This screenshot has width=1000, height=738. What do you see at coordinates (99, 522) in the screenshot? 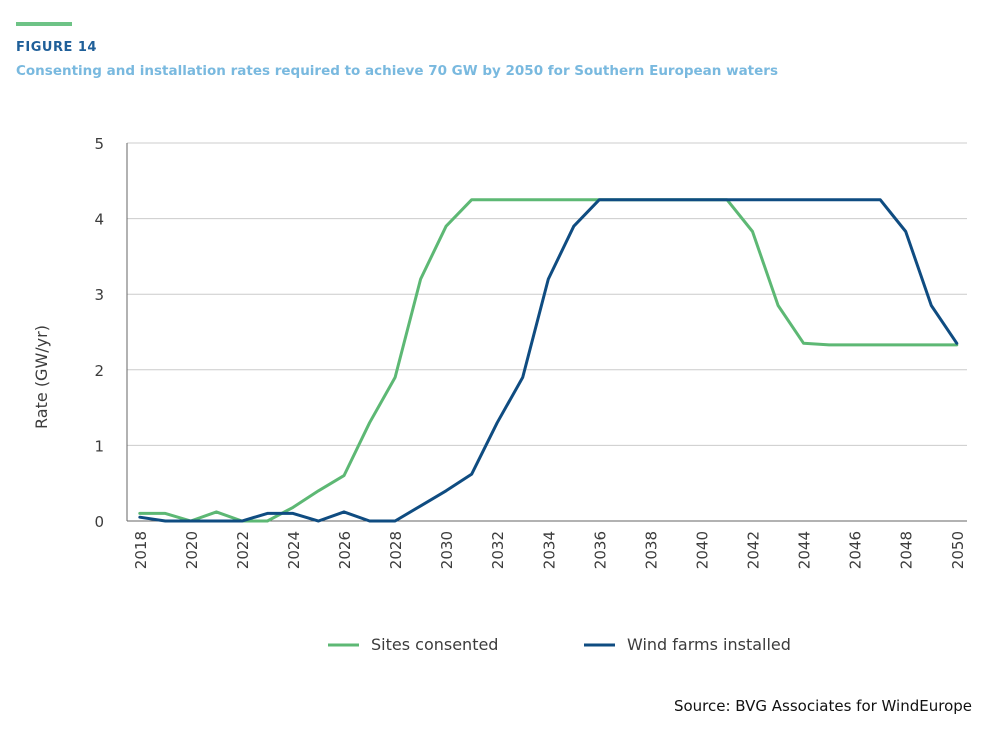
I see `y-tick-label: 0` at bounding box center [99, 522].